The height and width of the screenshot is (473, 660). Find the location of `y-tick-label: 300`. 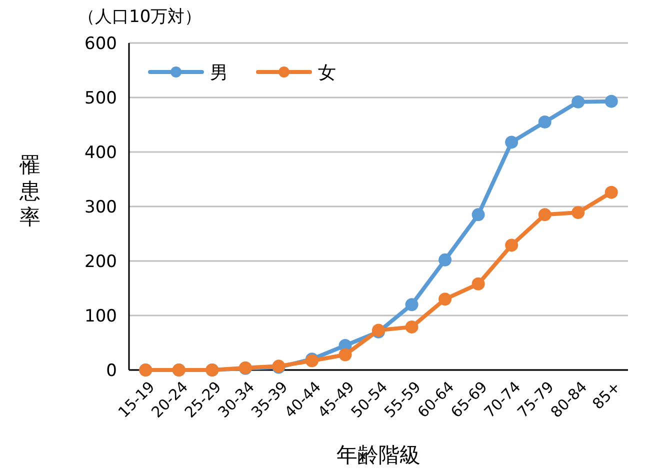

y-tick-label: 300 is located at coordinates (100, 207).